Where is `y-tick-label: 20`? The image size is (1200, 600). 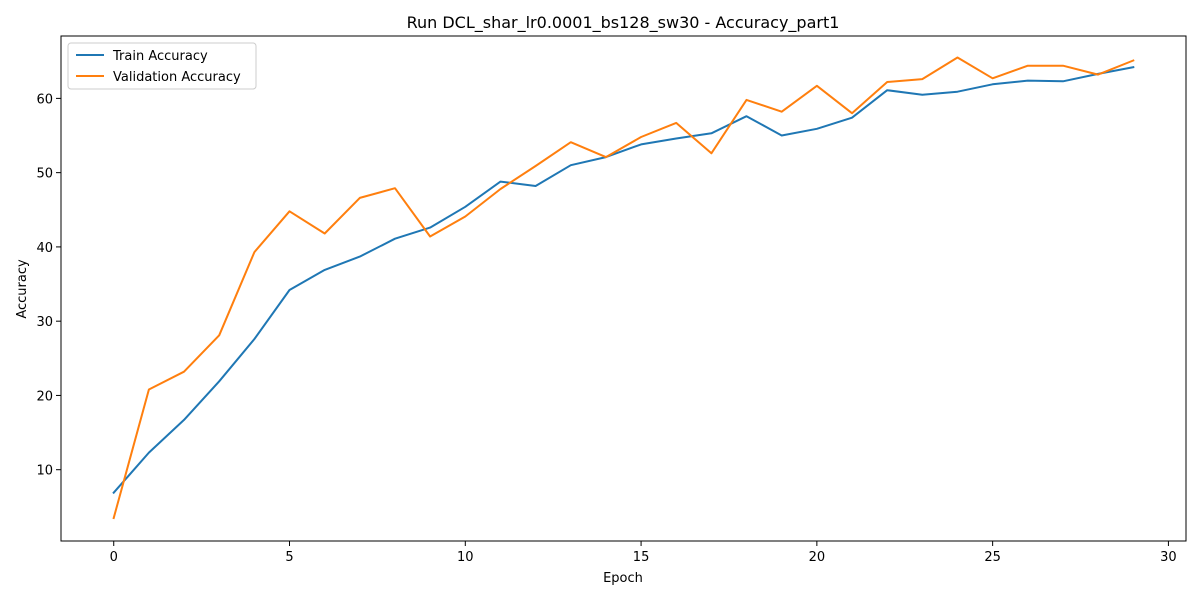 y-tick-label: 20 is located at coordinates (44, 396).